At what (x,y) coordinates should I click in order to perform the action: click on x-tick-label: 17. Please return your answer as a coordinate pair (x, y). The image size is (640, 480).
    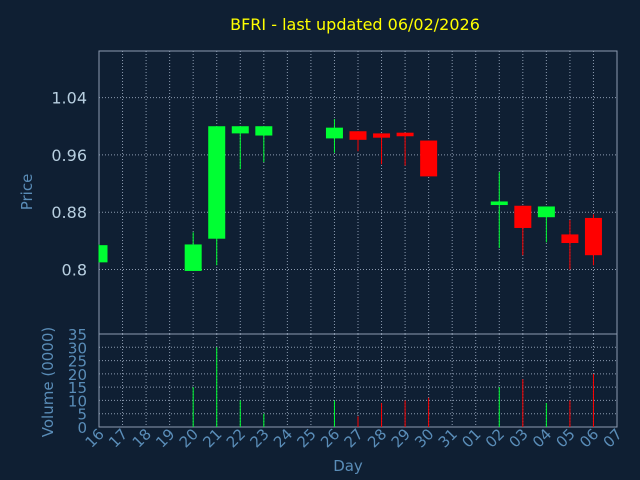
    Looking at the image, I should click on (118, 438).